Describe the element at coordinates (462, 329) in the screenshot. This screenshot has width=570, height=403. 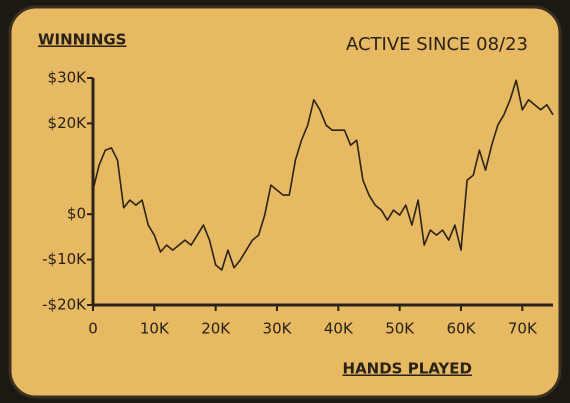
I see `x-tick-label: 60K` at that location.